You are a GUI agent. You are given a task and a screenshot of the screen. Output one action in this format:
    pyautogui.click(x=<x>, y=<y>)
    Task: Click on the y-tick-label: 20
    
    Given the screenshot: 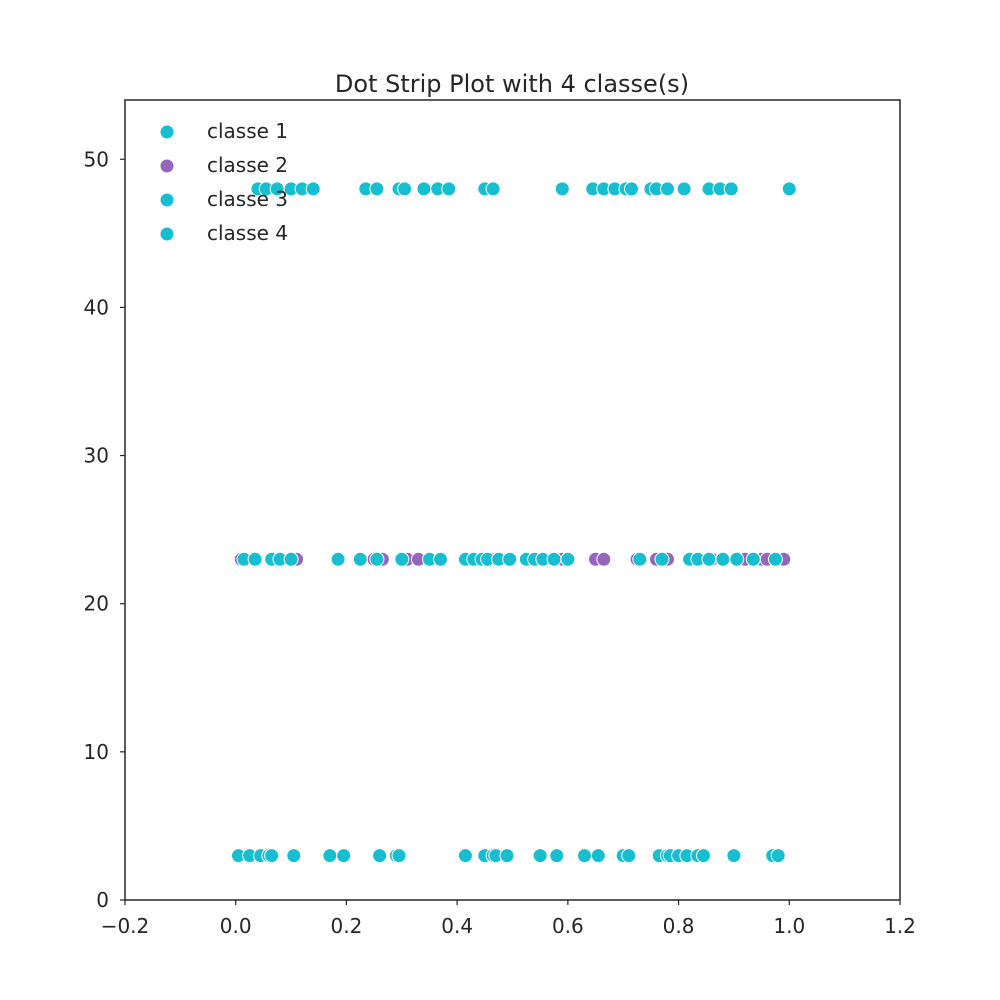 What is the action you would take?
    pyautogui.click(x=96, y=604)
    